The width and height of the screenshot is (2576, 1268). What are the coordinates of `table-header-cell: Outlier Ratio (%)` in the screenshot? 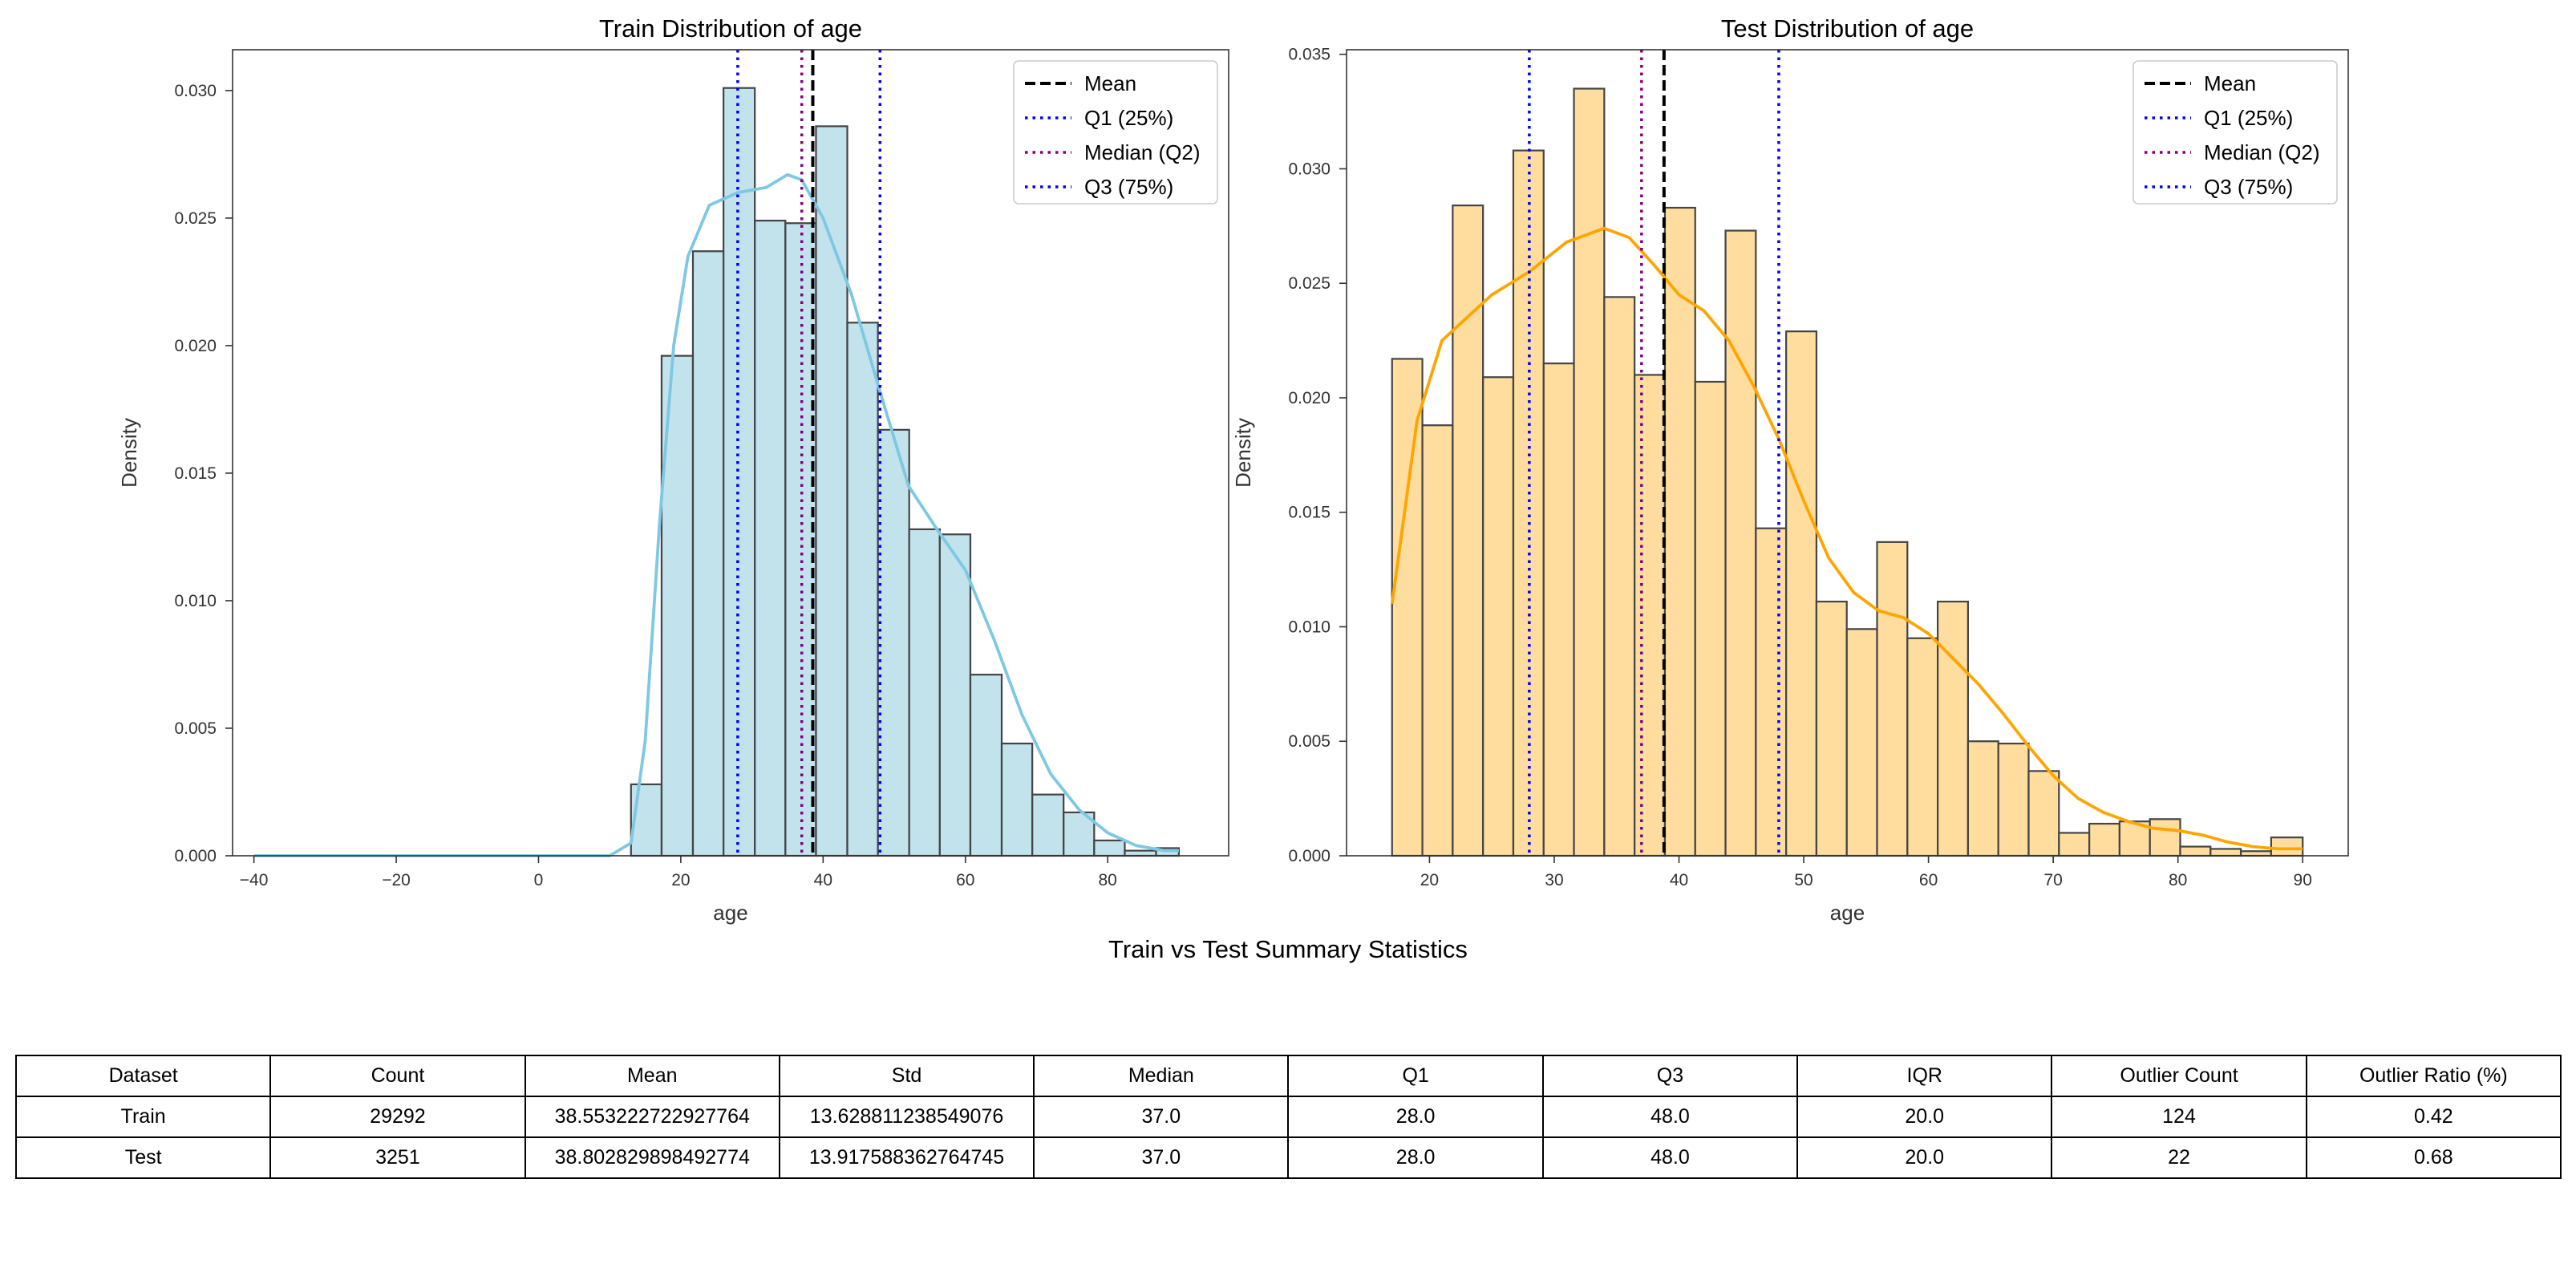 It's located at (2433, 1076).